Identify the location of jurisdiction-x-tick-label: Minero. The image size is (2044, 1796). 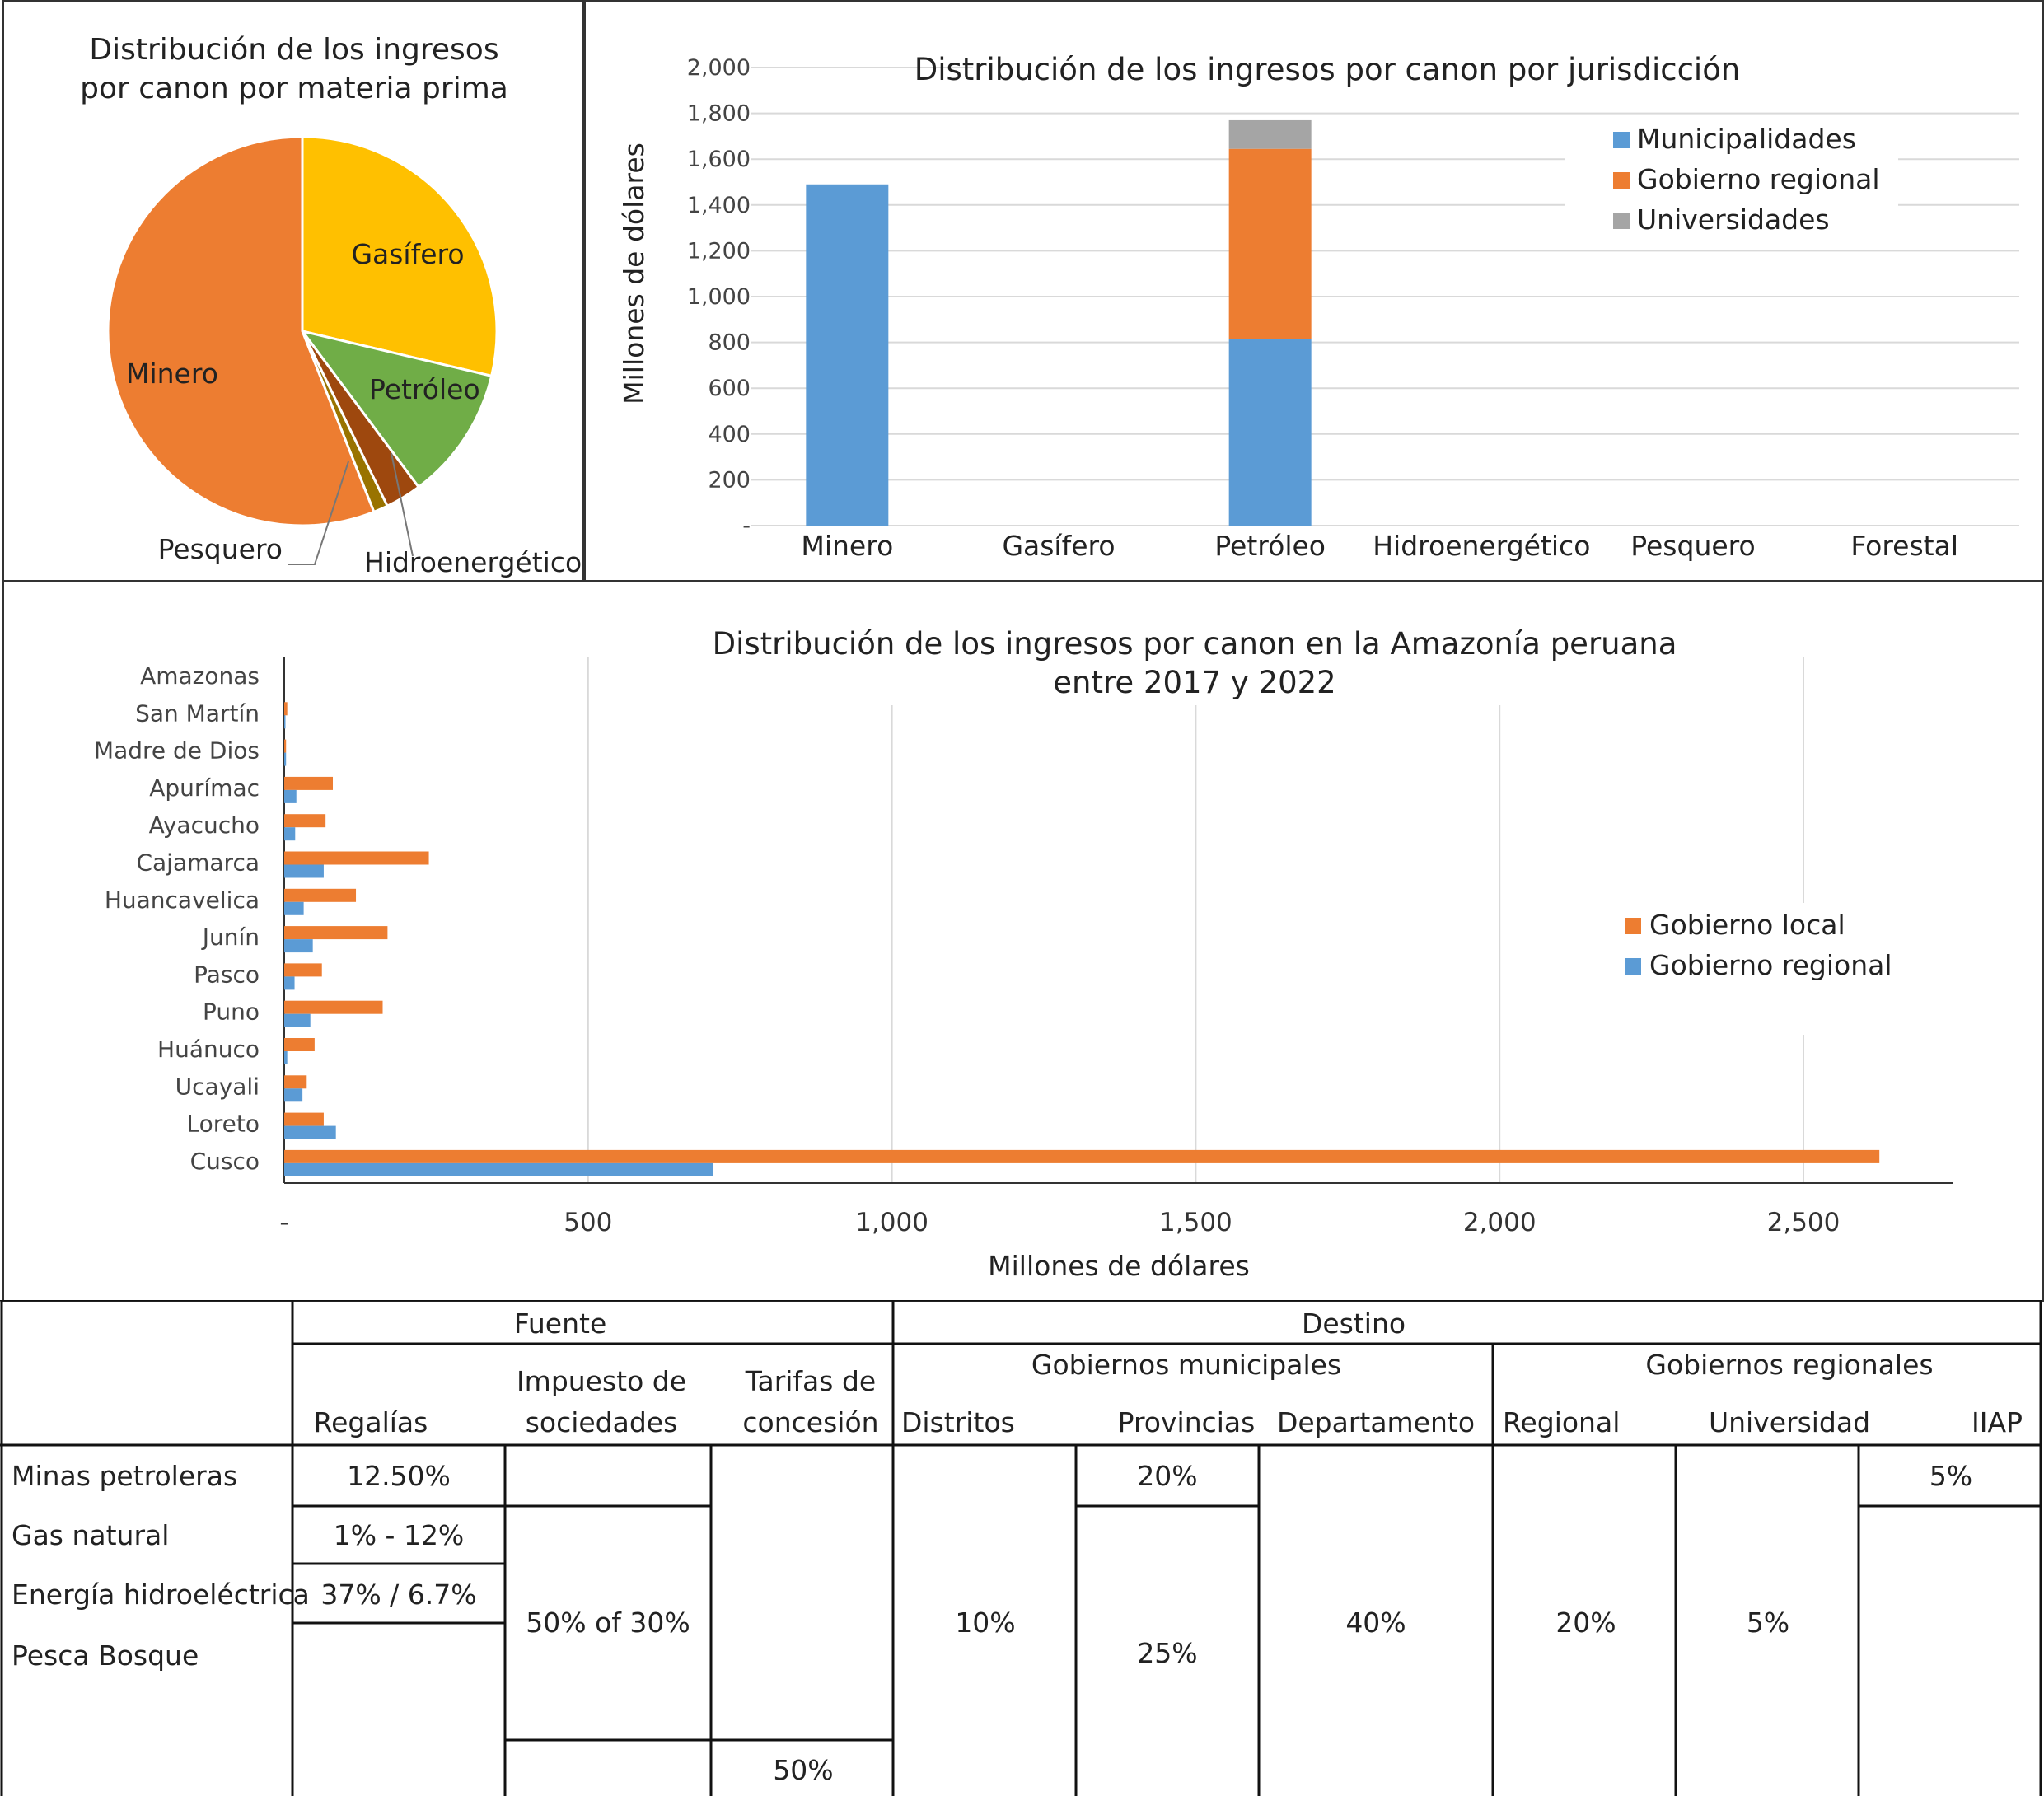
(847, 546).